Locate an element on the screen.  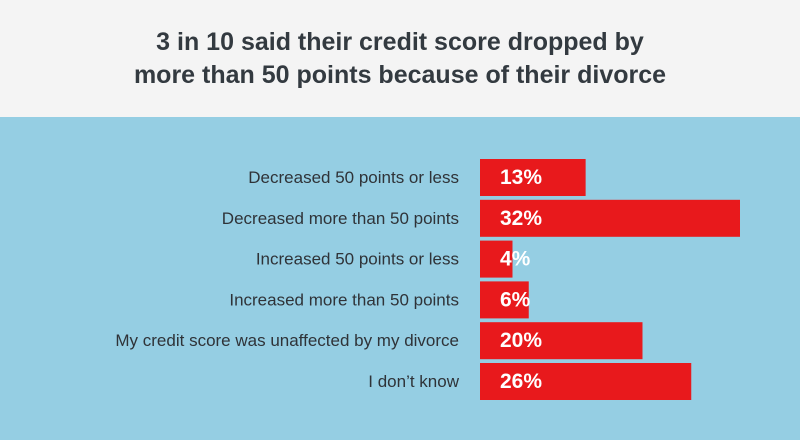
category-label-1: Decreased more than 50 points is located at coordinates (340, 218).